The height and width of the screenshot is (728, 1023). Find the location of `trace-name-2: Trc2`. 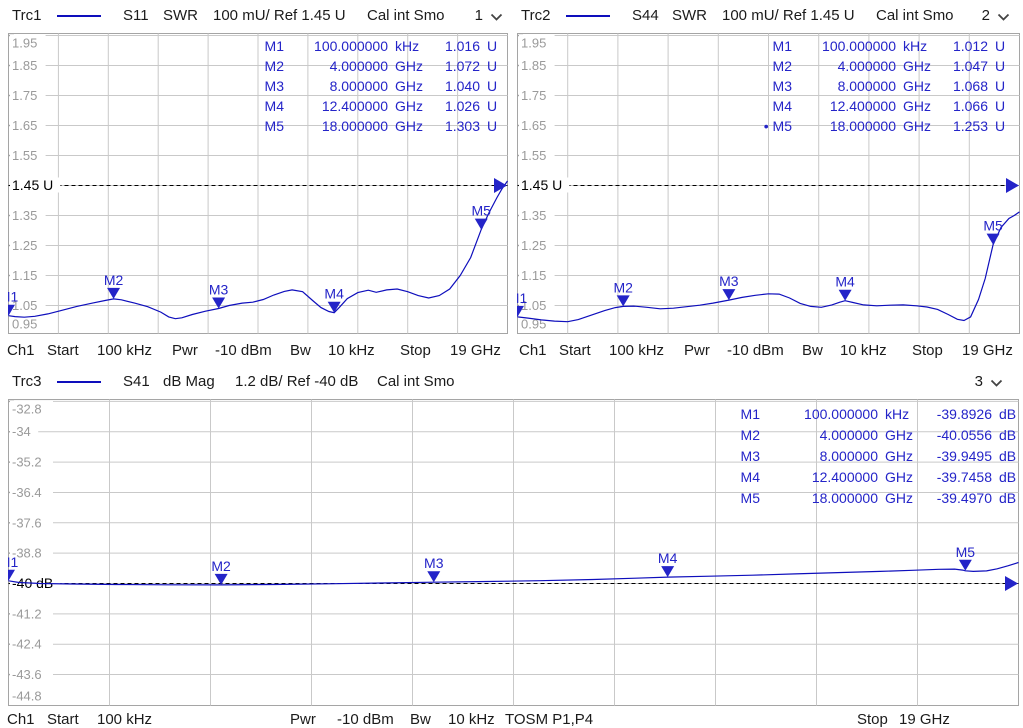

trace-name-2: Trc2 is located at coordinates (536, 15).